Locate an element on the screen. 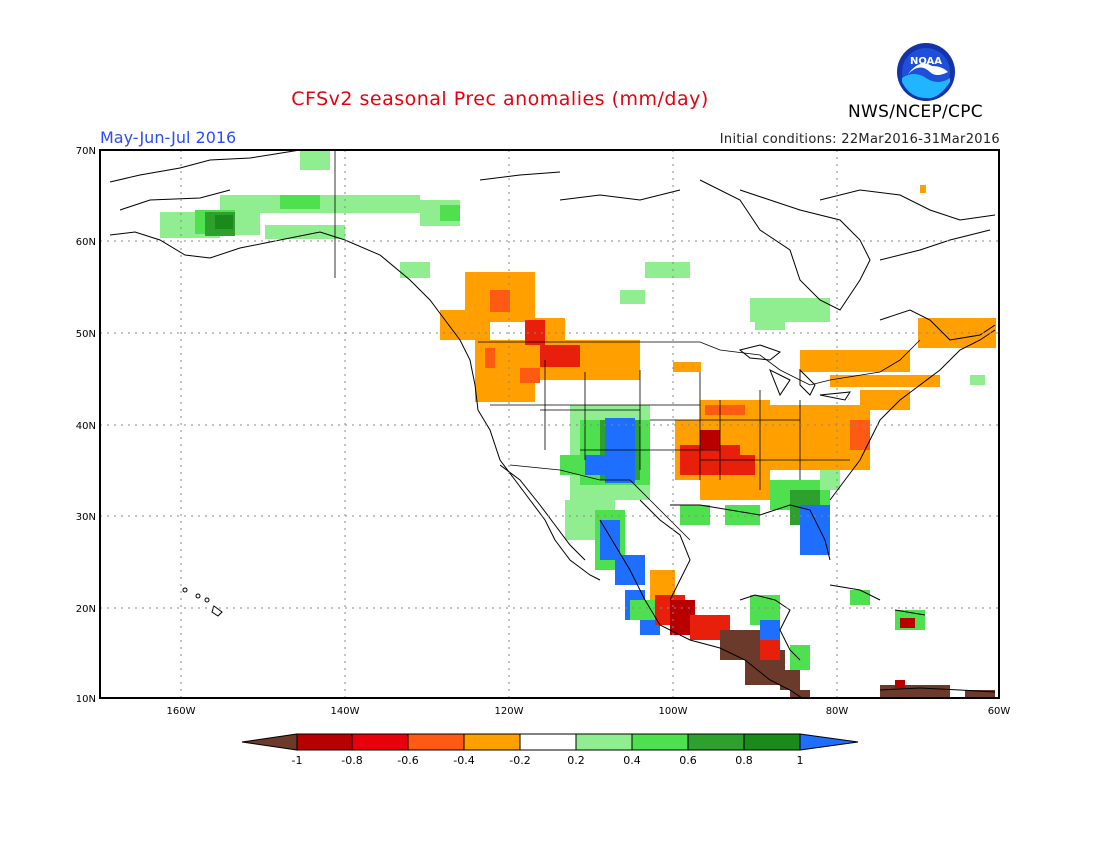 This screenshot has height=850, width=1100. lat-label: 10N is located at coordinates (86, 699).